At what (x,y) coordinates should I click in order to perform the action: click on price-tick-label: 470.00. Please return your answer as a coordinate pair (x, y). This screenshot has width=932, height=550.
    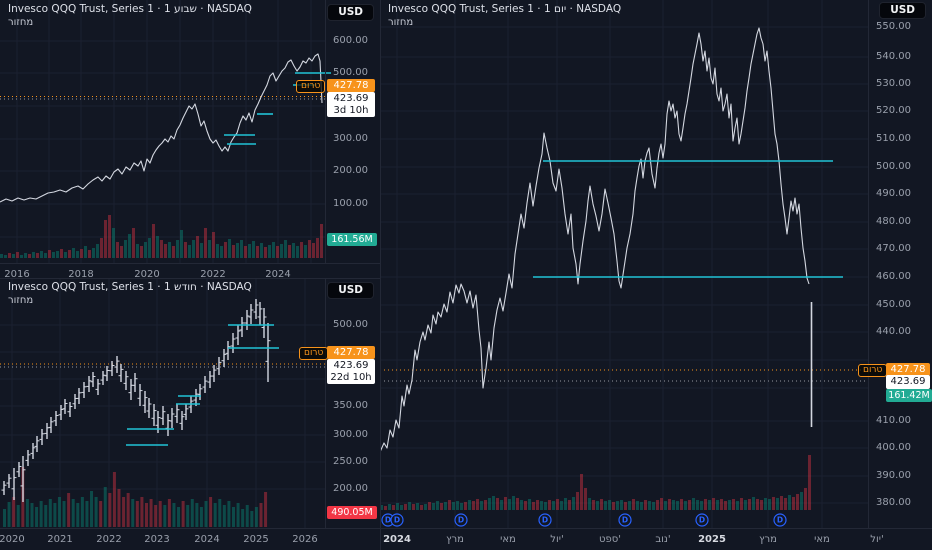
    Looking at the image, I should click on (893, 248).